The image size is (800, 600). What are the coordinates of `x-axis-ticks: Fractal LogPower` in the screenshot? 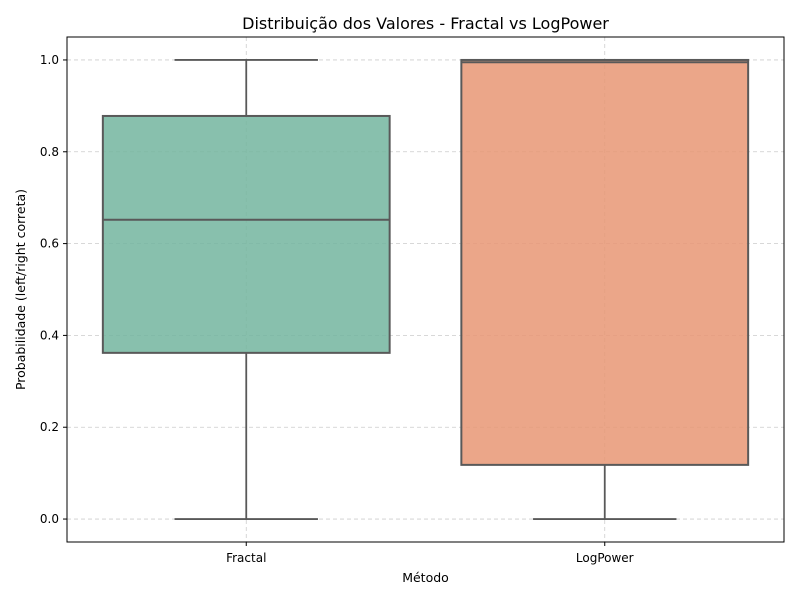 It's located at (430, 553).